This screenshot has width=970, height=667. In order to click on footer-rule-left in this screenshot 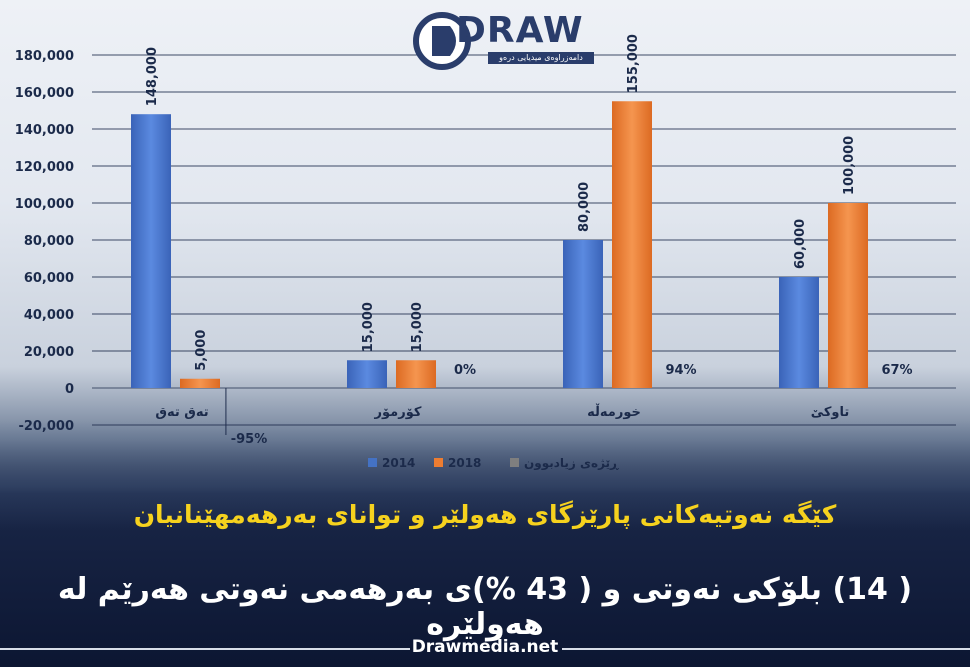, I will do `click(205, 649)`.